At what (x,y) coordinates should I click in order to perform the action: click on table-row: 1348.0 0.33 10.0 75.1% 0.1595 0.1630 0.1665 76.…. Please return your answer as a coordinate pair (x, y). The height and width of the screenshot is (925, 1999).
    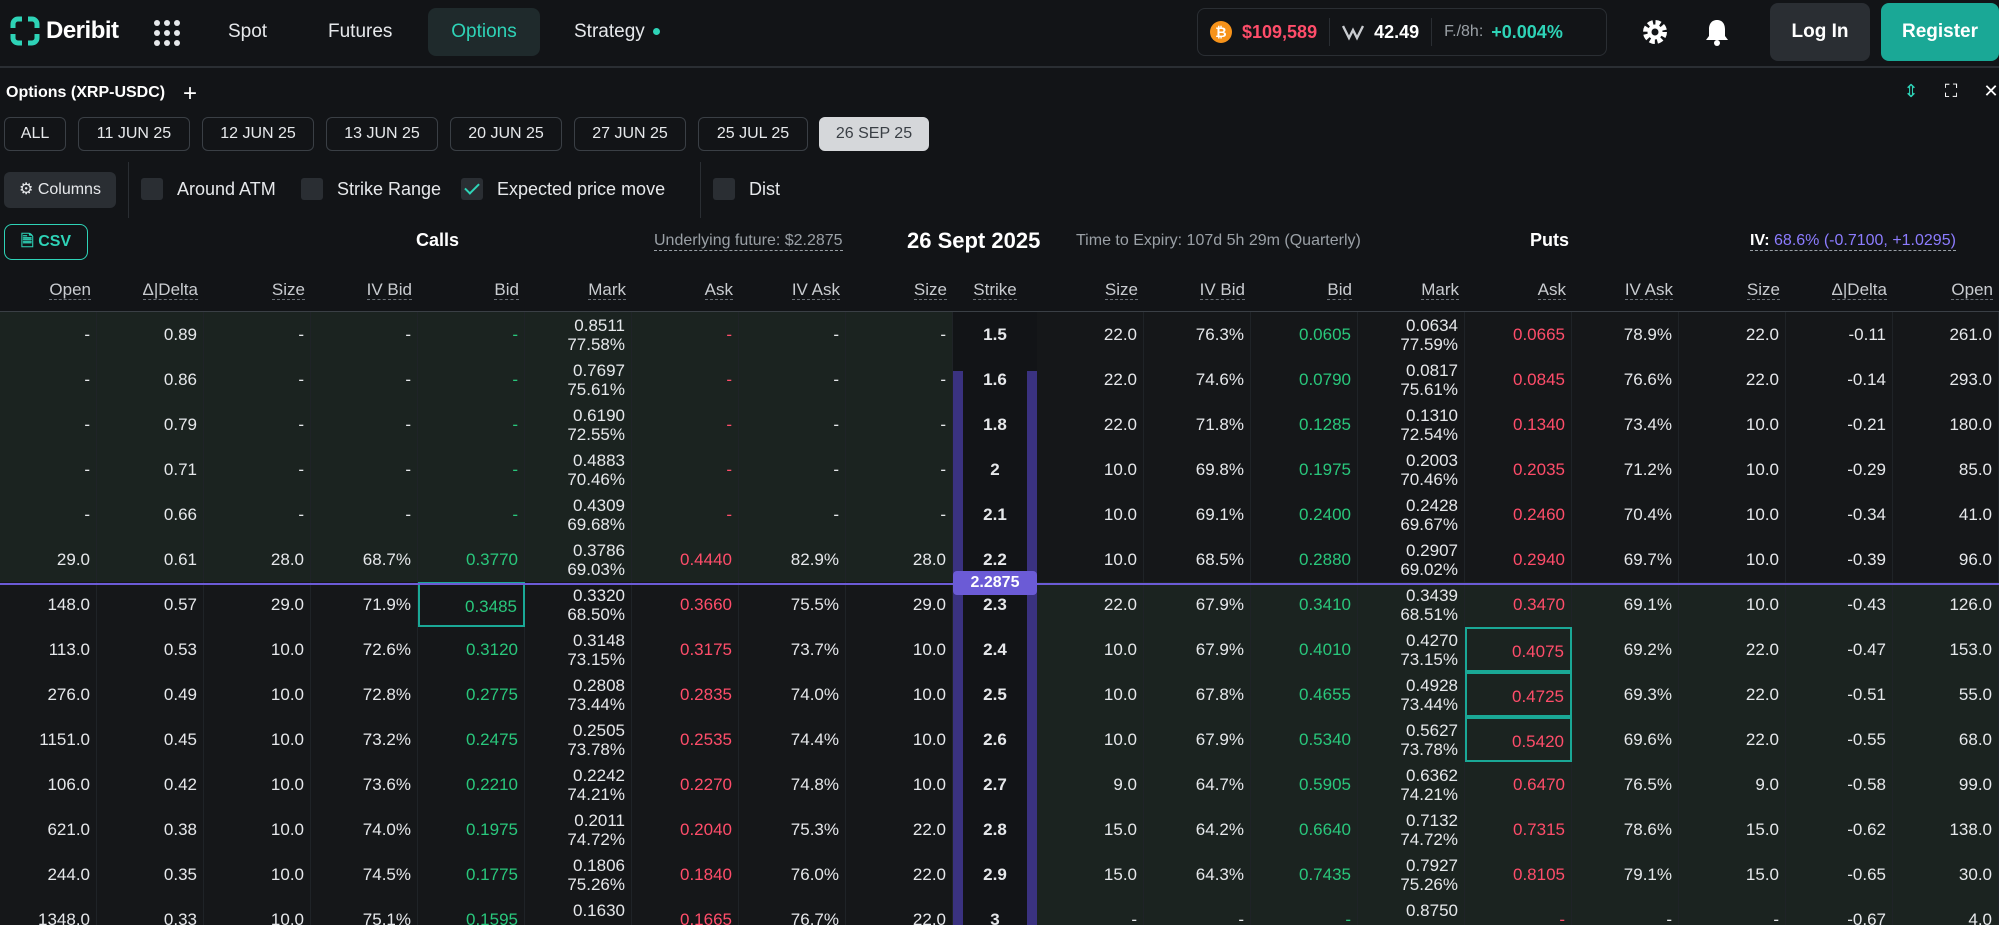
    Looking at the image, I should click on (999, 911).